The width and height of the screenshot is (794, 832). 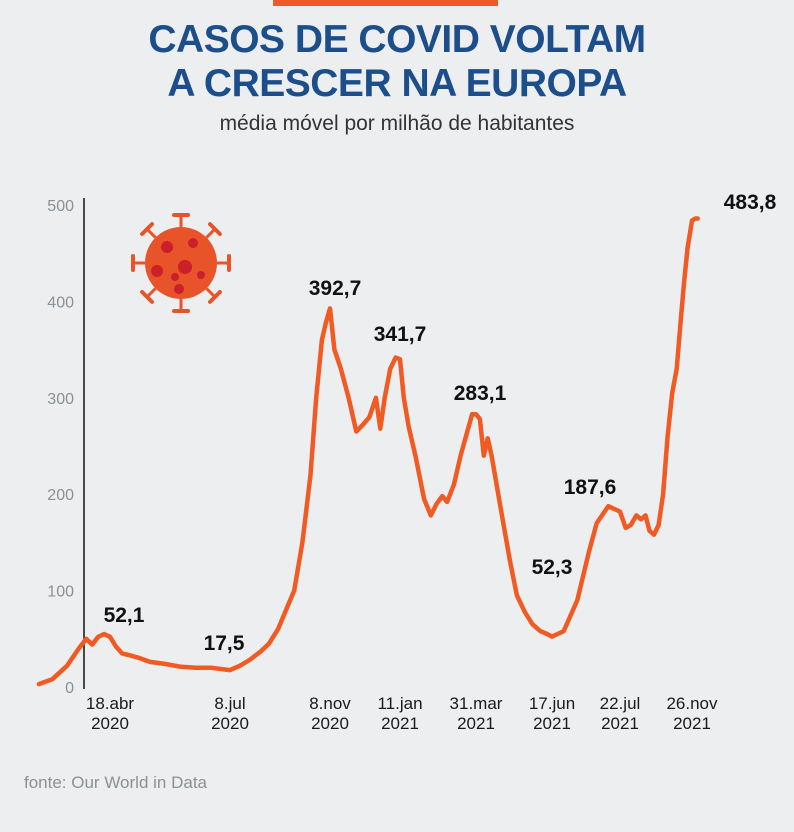 I want to click on title-line-2: A CRESCER NA EUROPA, so click(x=397, y=83).